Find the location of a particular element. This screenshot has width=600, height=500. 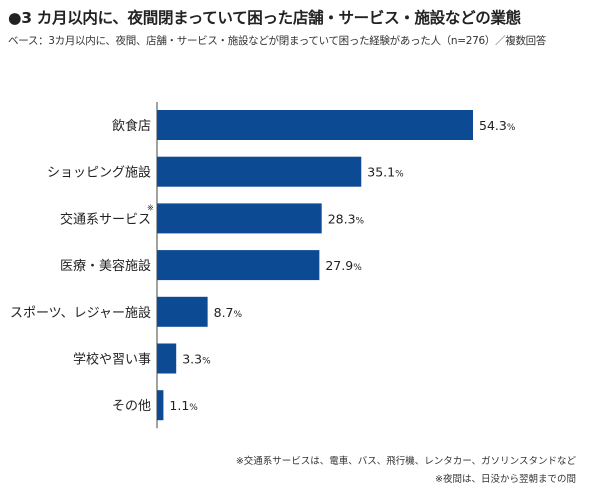

footnote-night: ※夜間は、日没から翌朝までの間 is located at coordinates (505, 479).